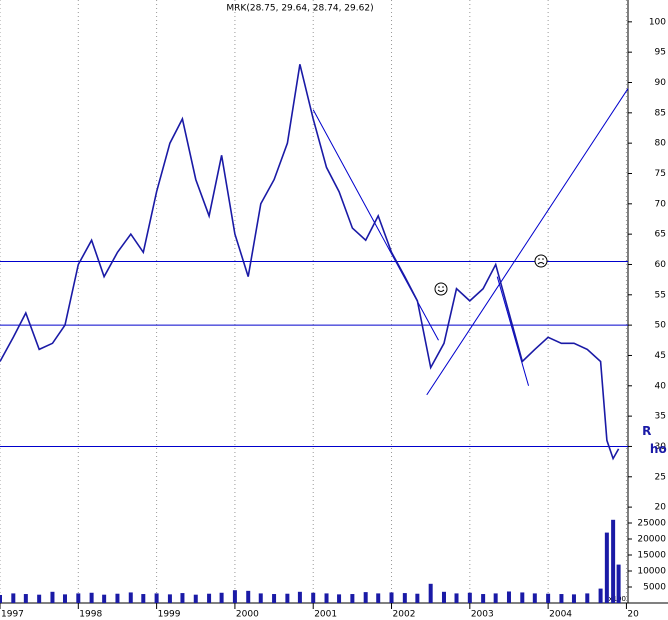 This screenshot has height=620, width=668. What do you see at coordinates (661, 83) in the screenshot?
I see `y-tick-label: 90` at bounding box center [661, 83].